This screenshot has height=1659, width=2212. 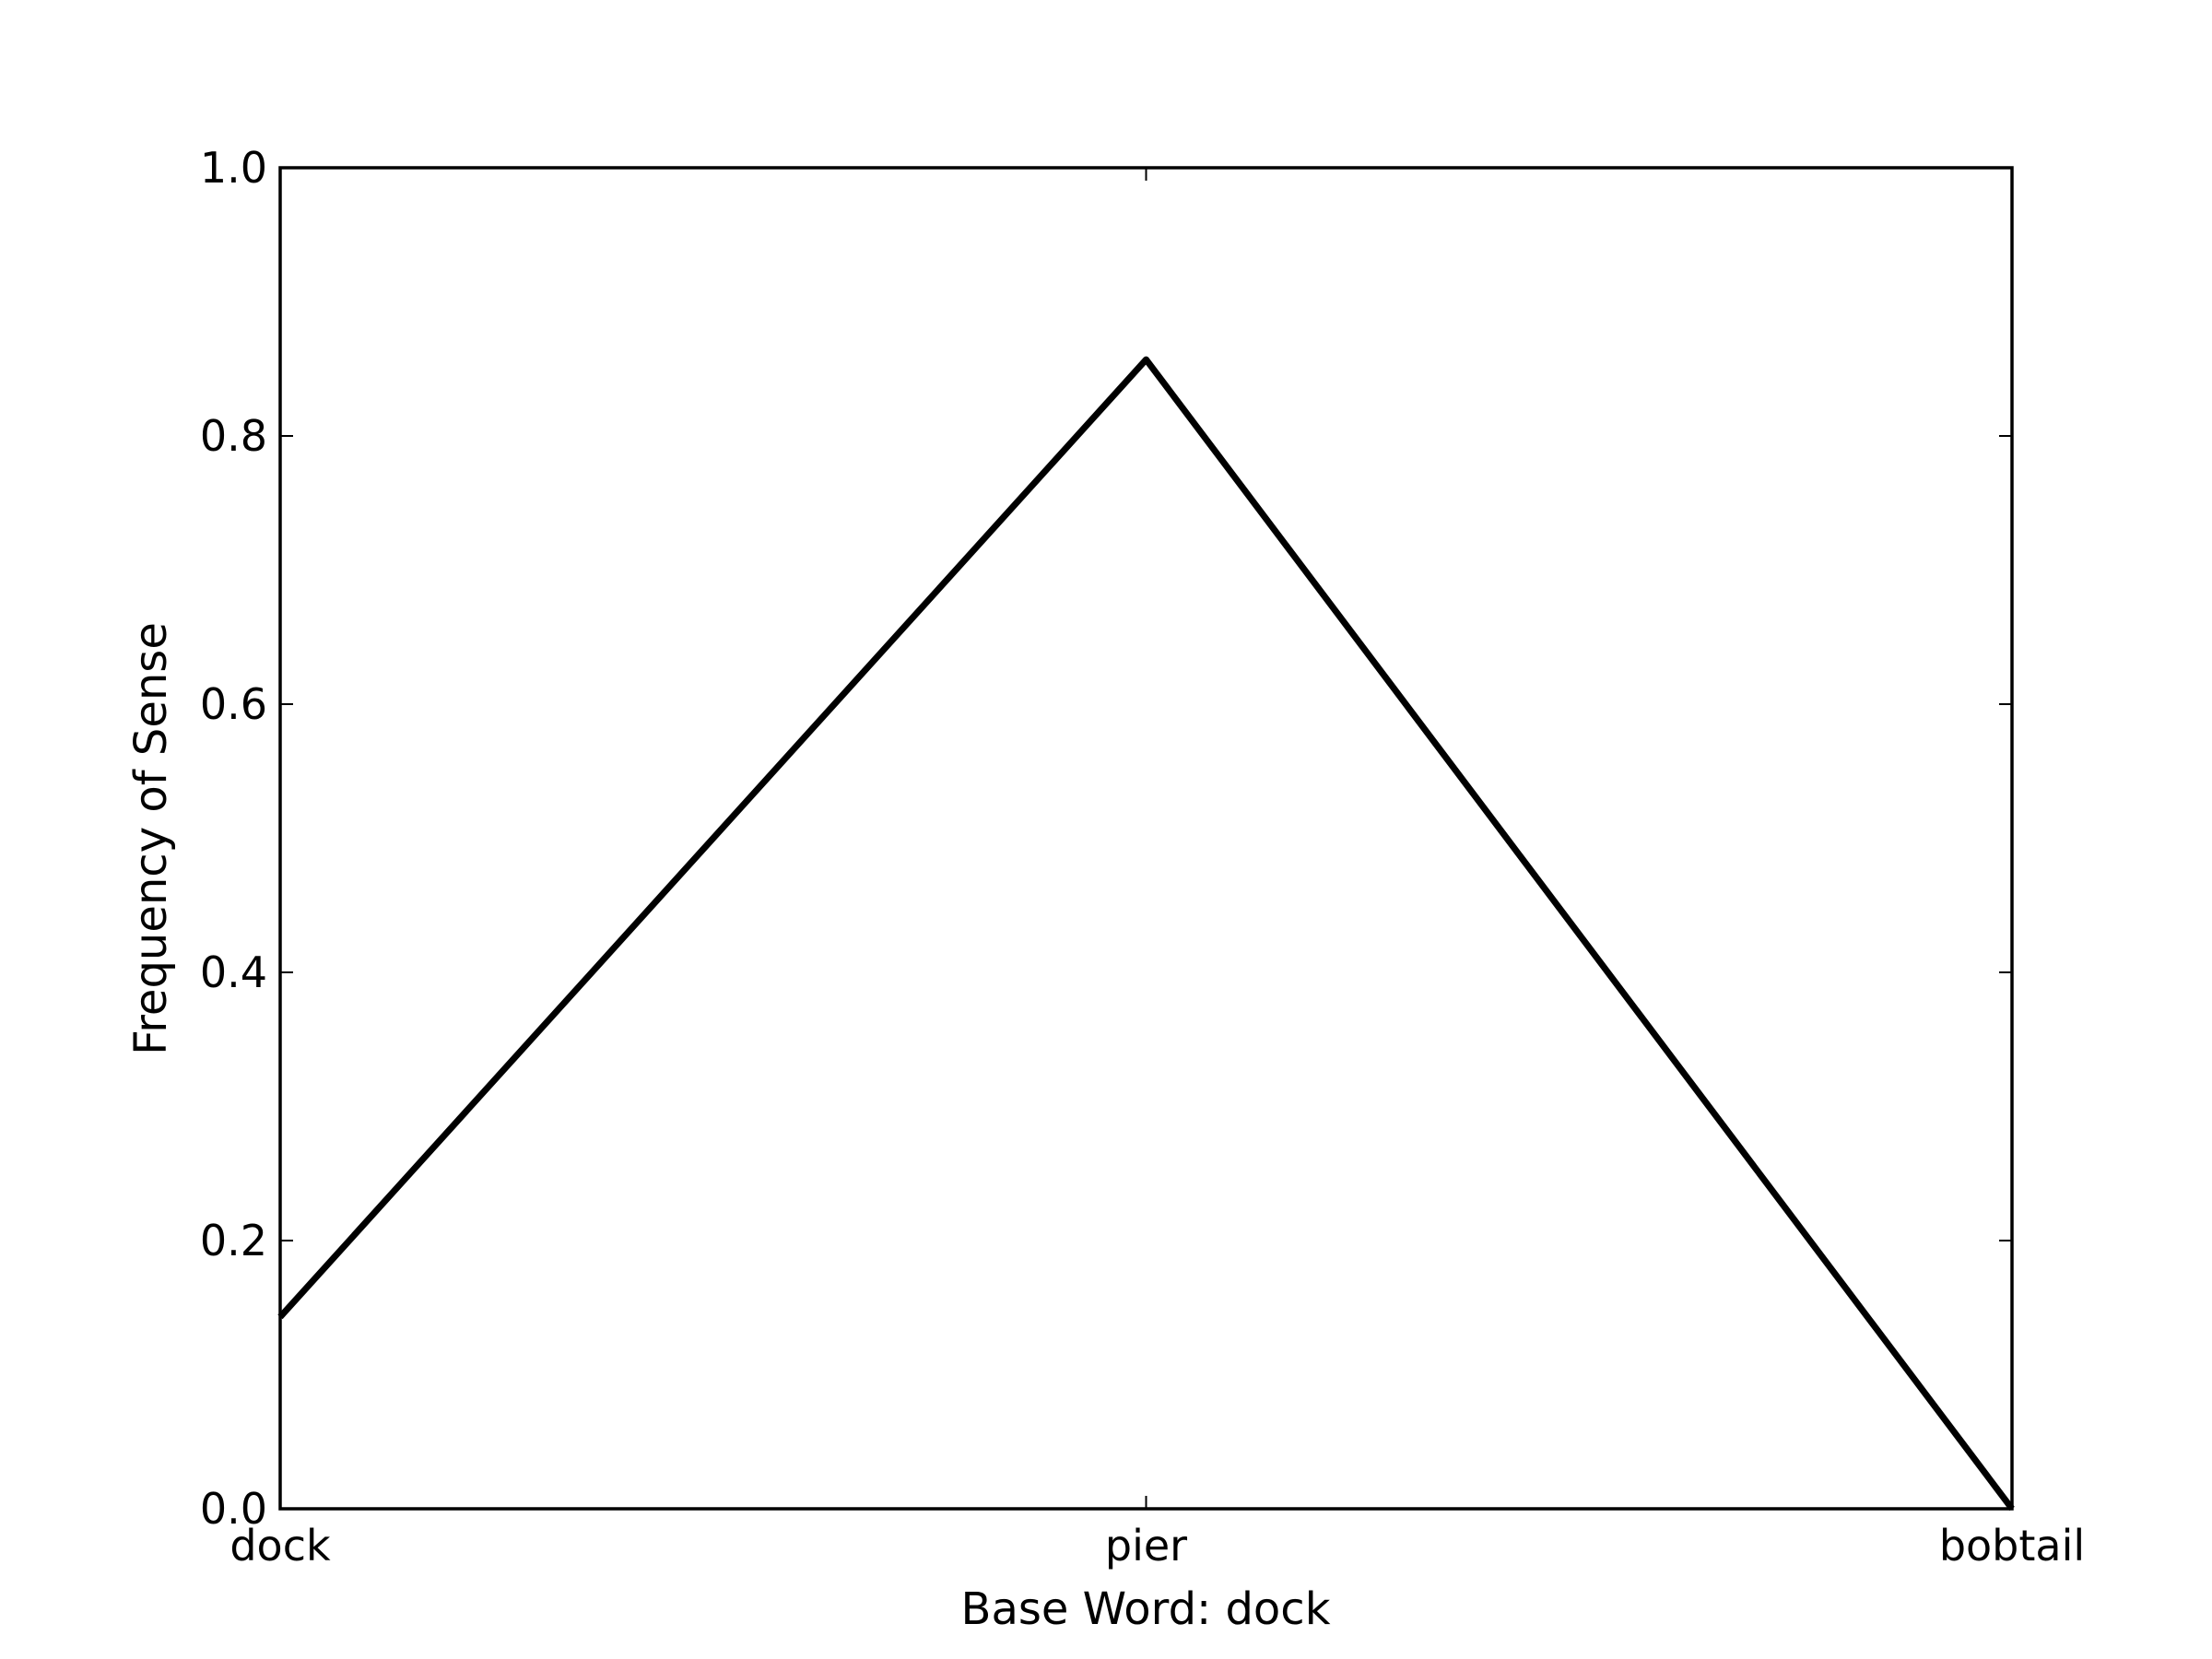 I want to click on x-axis-label: Base Word: dock, so click(x=1146, y=1609).